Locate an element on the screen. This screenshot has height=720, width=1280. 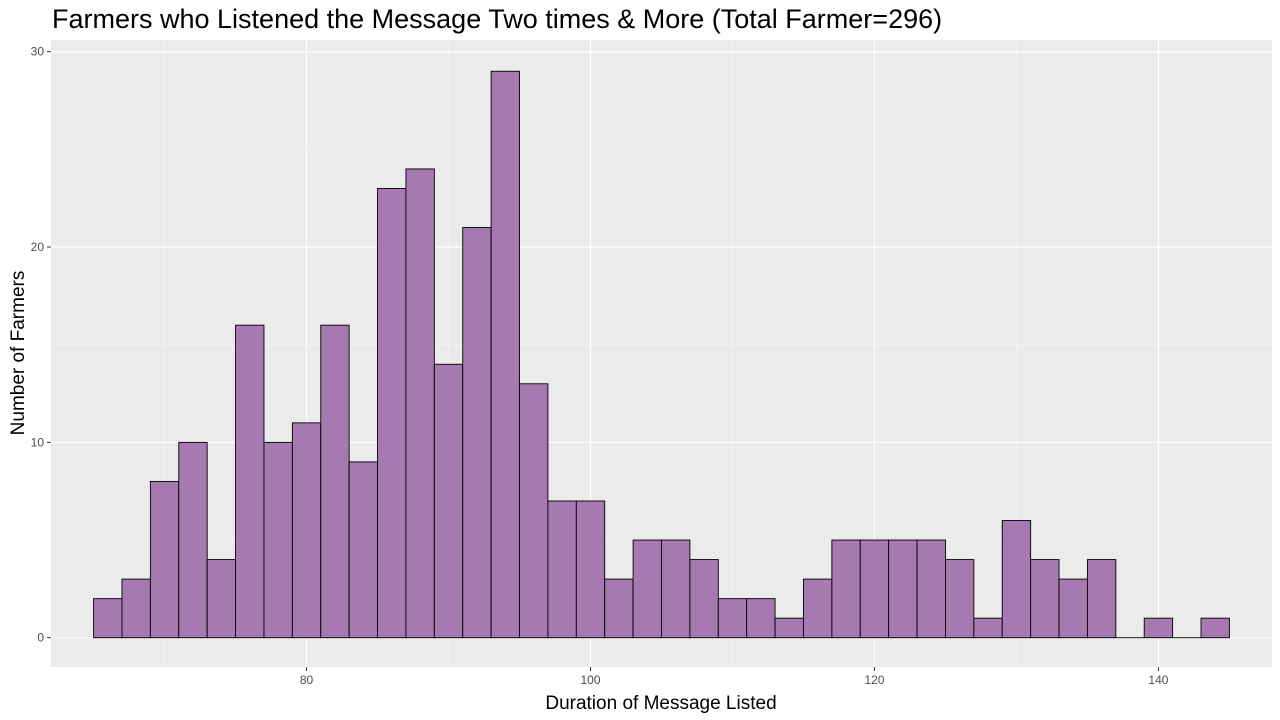
x-tick-label: 100 is located at coordinates (590, 680).